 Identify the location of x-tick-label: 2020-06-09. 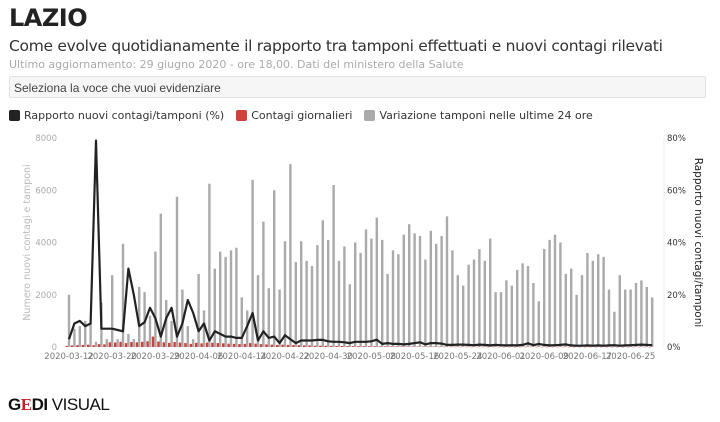
(543, 357).